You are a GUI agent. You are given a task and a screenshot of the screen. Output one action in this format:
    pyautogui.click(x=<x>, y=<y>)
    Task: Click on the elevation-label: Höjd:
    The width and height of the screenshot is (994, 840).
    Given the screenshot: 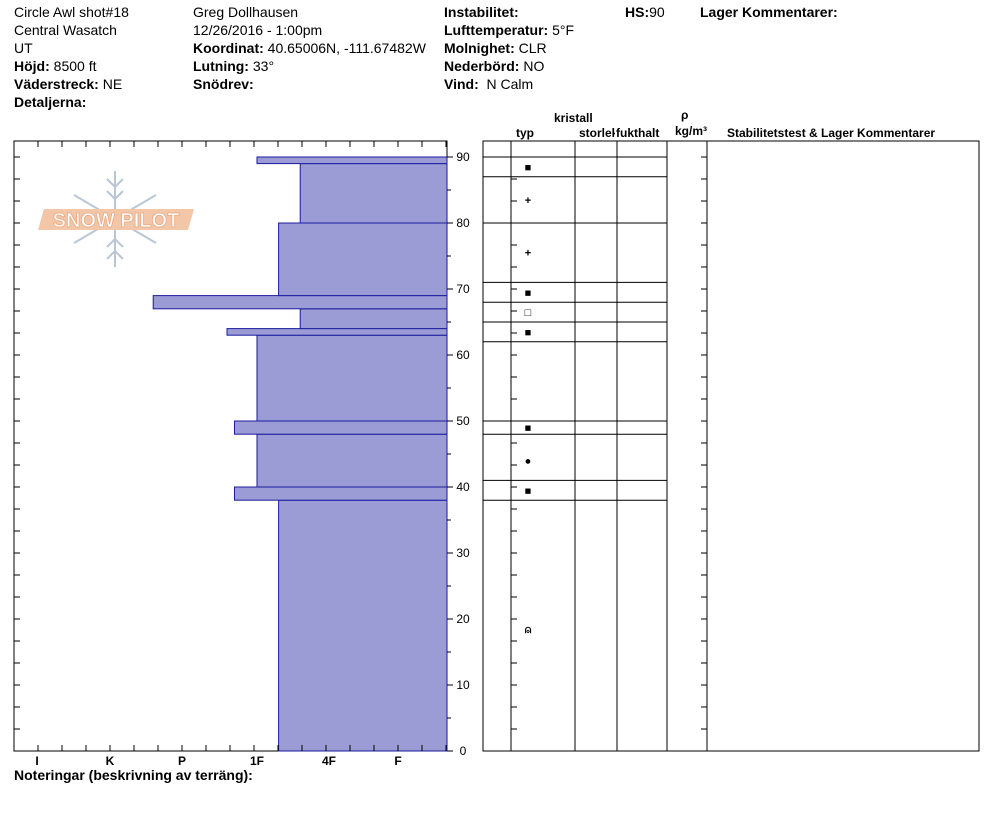 What is the action you would take?
    pyautogui.click(x=32, y=66)
    